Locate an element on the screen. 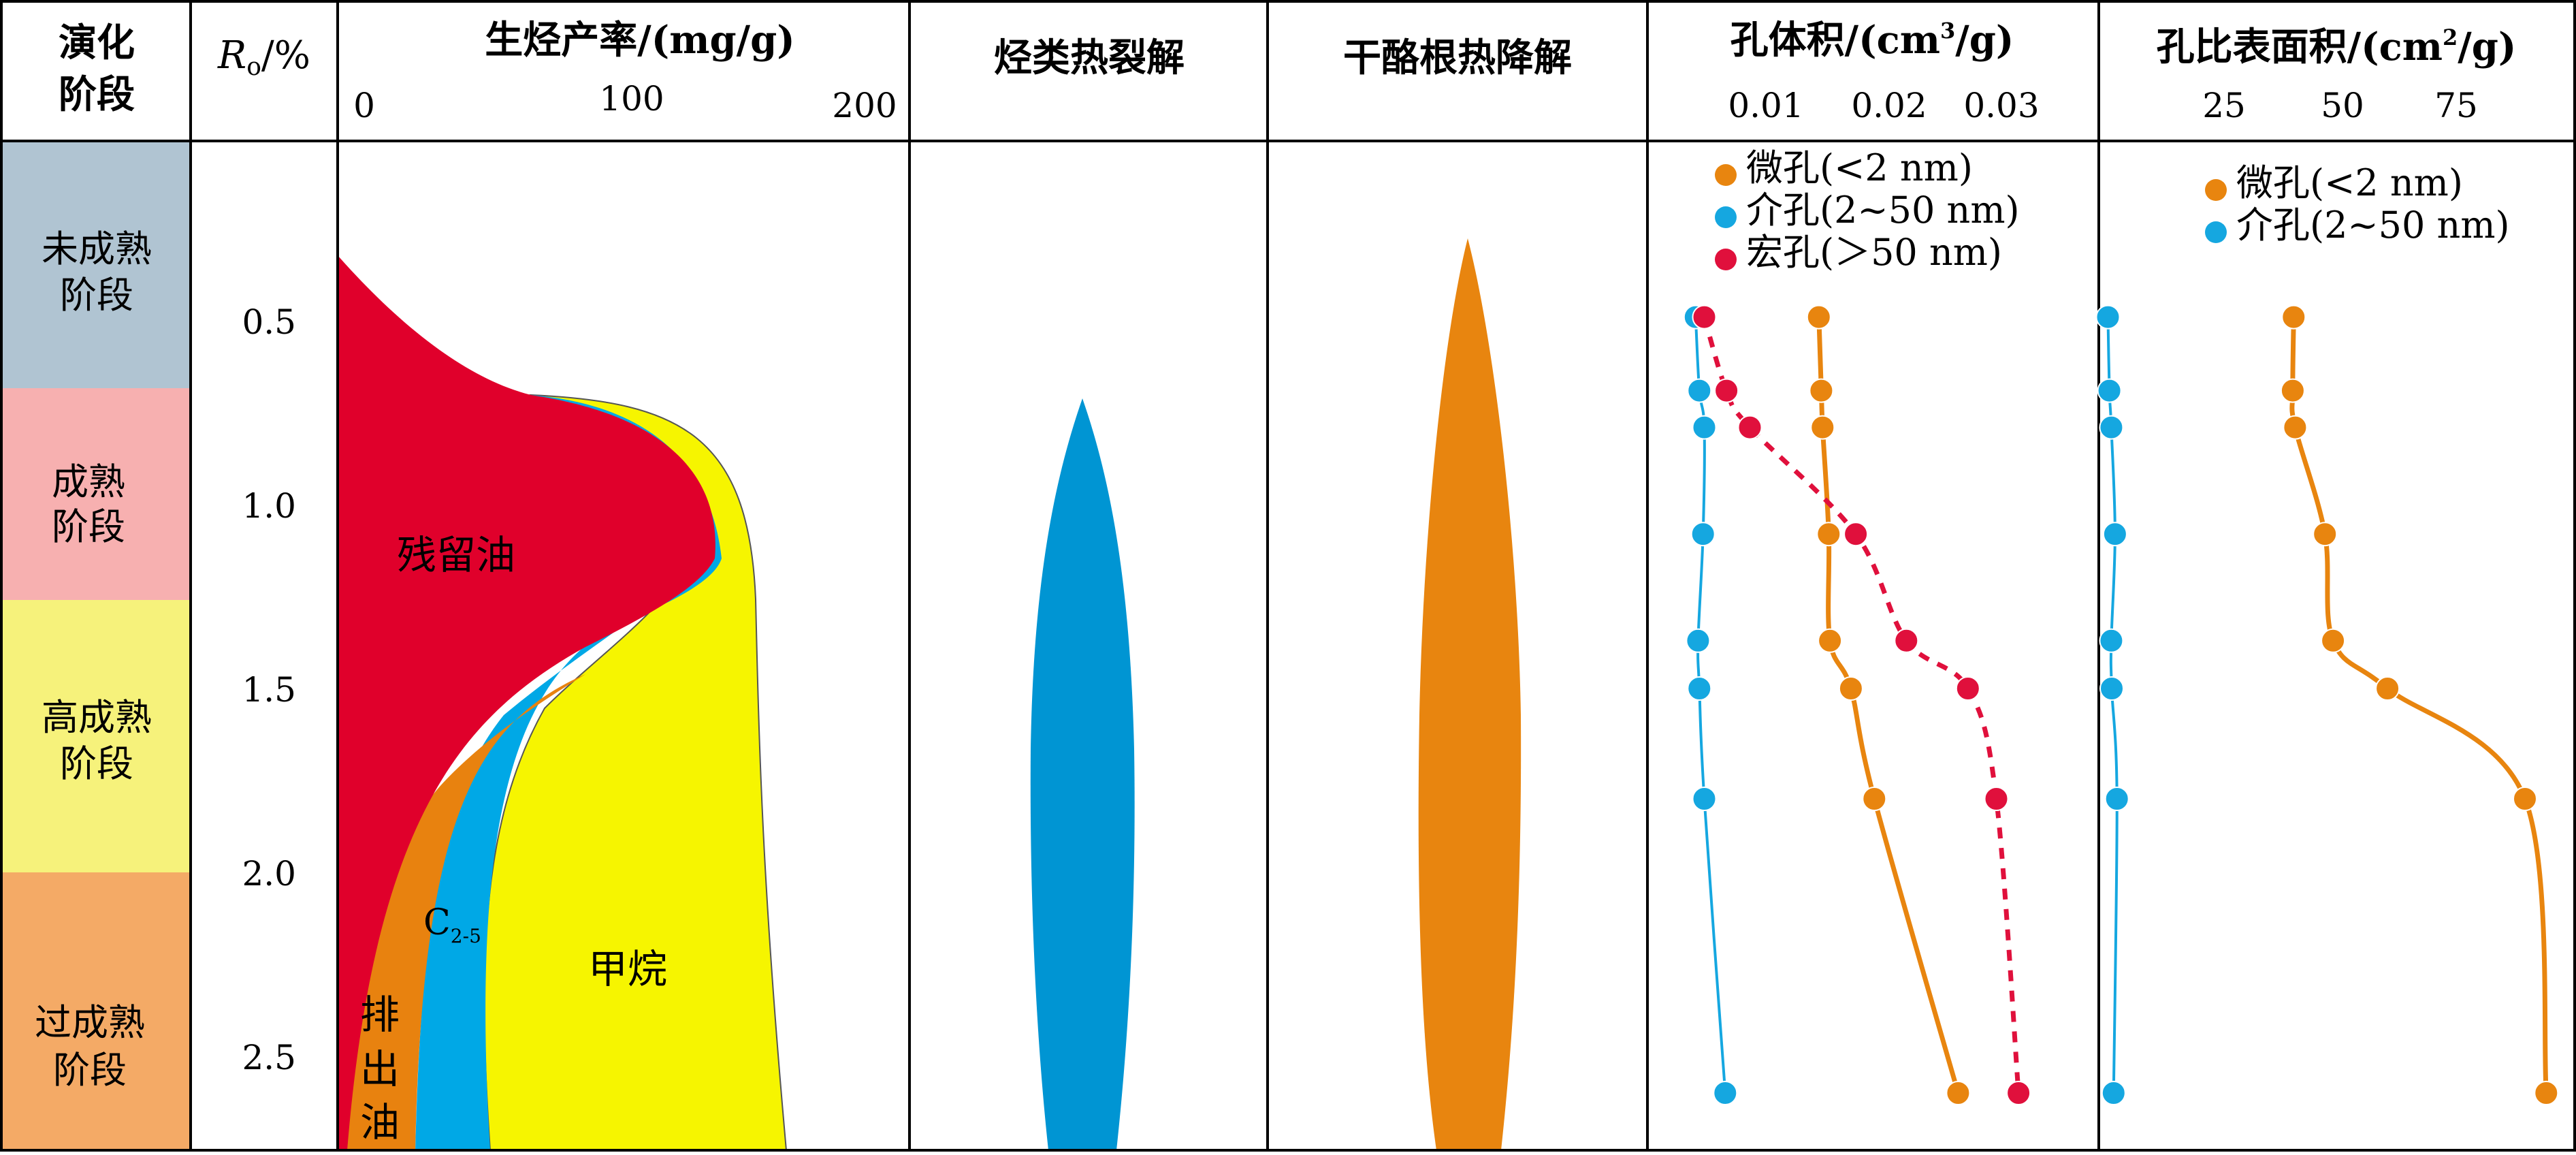 This screenshot has width=2576, height=1155. sa-tick-25: 25 is located at coordinates (2224, 105).